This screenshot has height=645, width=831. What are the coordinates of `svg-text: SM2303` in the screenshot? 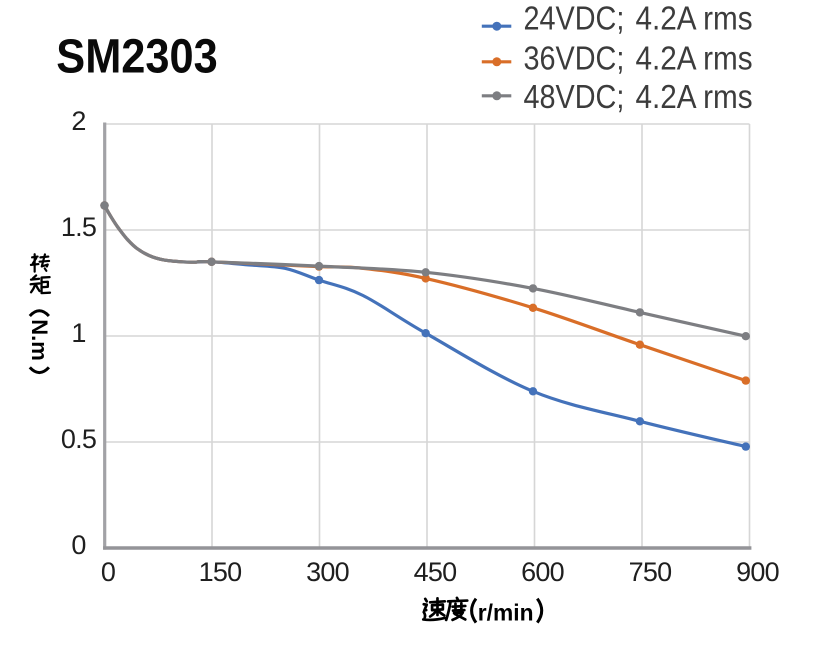 It's located at (136, 57).